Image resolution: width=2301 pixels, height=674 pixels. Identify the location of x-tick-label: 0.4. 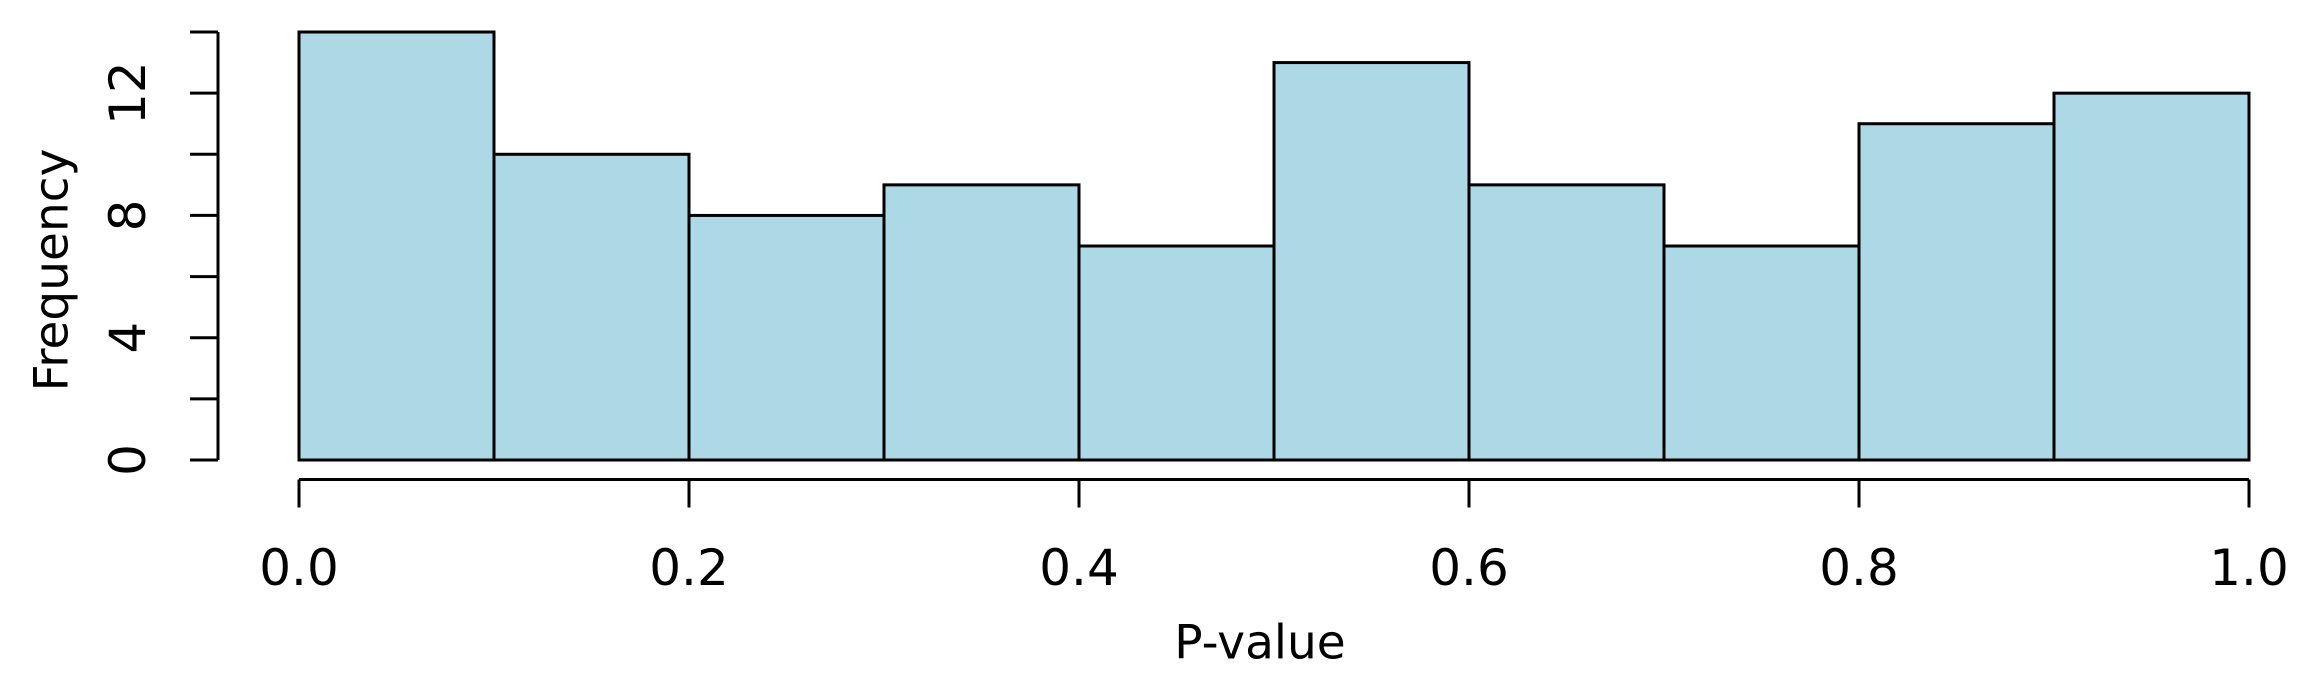
(1079, 568).